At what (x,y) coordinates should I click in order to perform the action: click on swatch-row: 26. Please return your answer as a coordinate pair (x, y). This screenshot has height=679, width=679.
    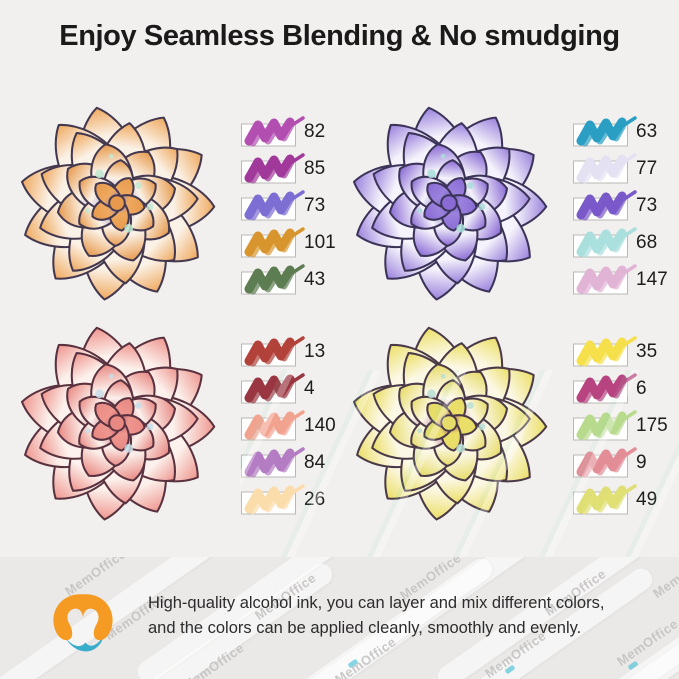
    Looking at the image, I should click on (285, 498).